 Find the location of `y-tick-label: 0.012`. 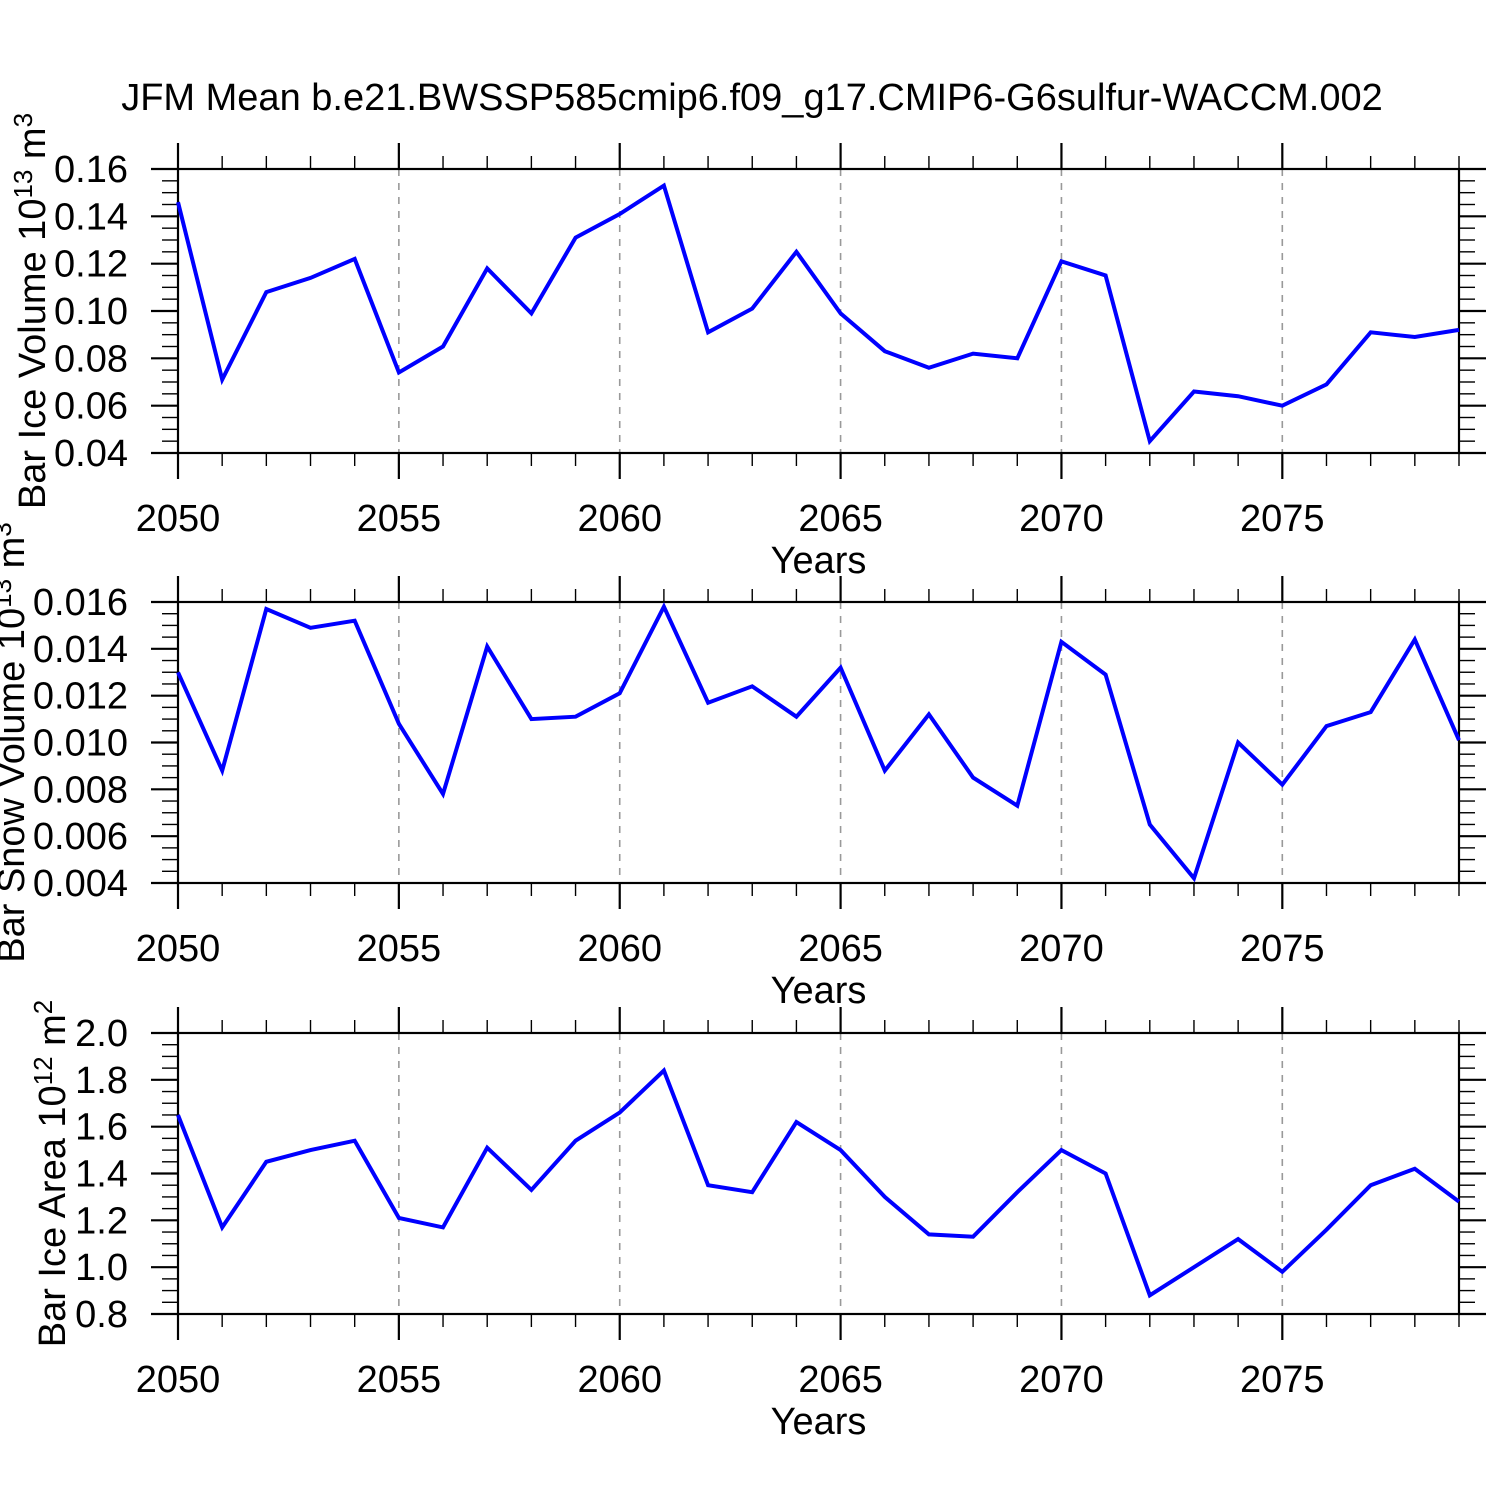

y-tick-label: 0.012 is located at coordinates (80, 697).